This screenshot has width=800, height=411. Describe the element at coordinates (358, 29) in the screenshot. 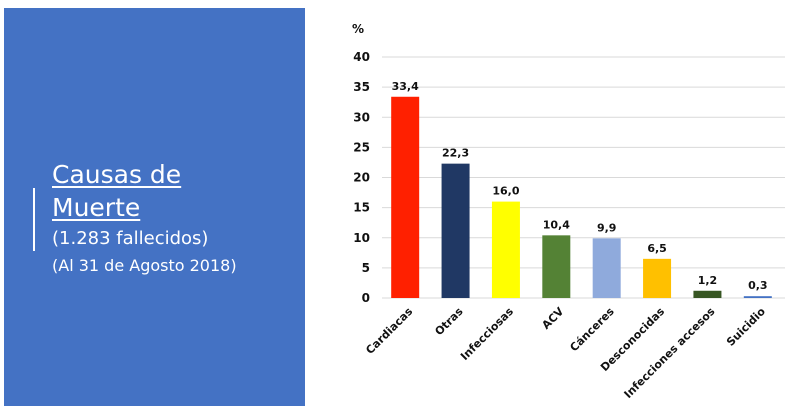

I see `y-axis-label: %` at that location.